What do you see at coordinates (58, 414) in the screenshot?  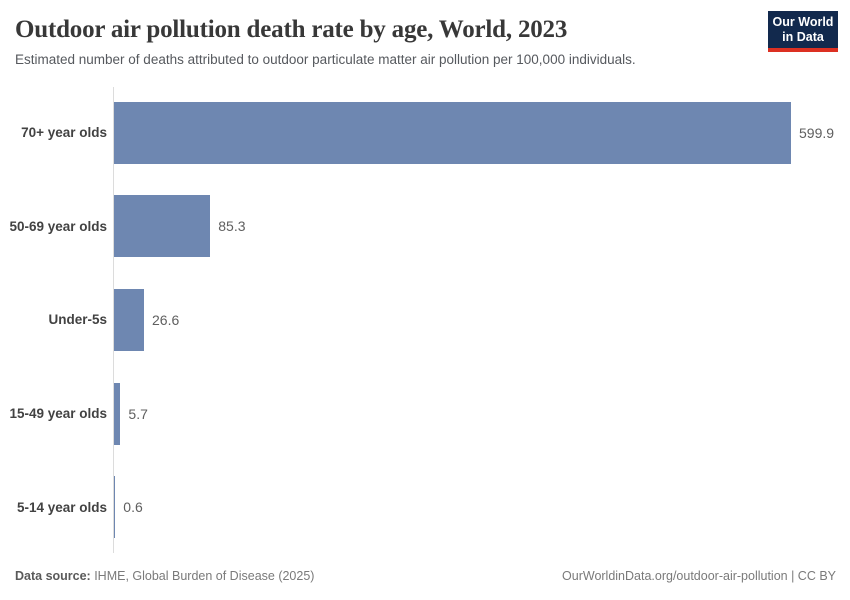 I see `category-label: 15-49 year olds` at bounding box center [58, 414].